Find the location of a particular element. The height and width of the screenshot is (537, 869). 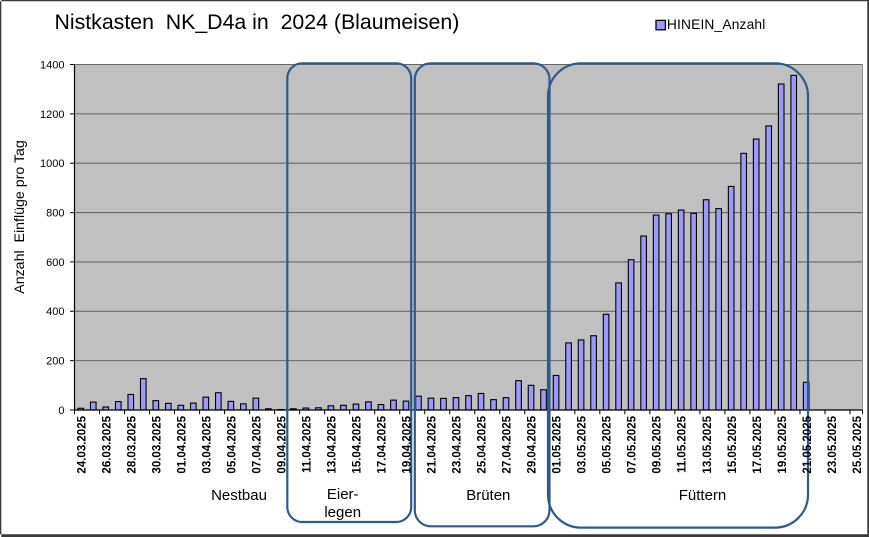

svg-text: 09.05.2025 is located at coordinates (658, 444).